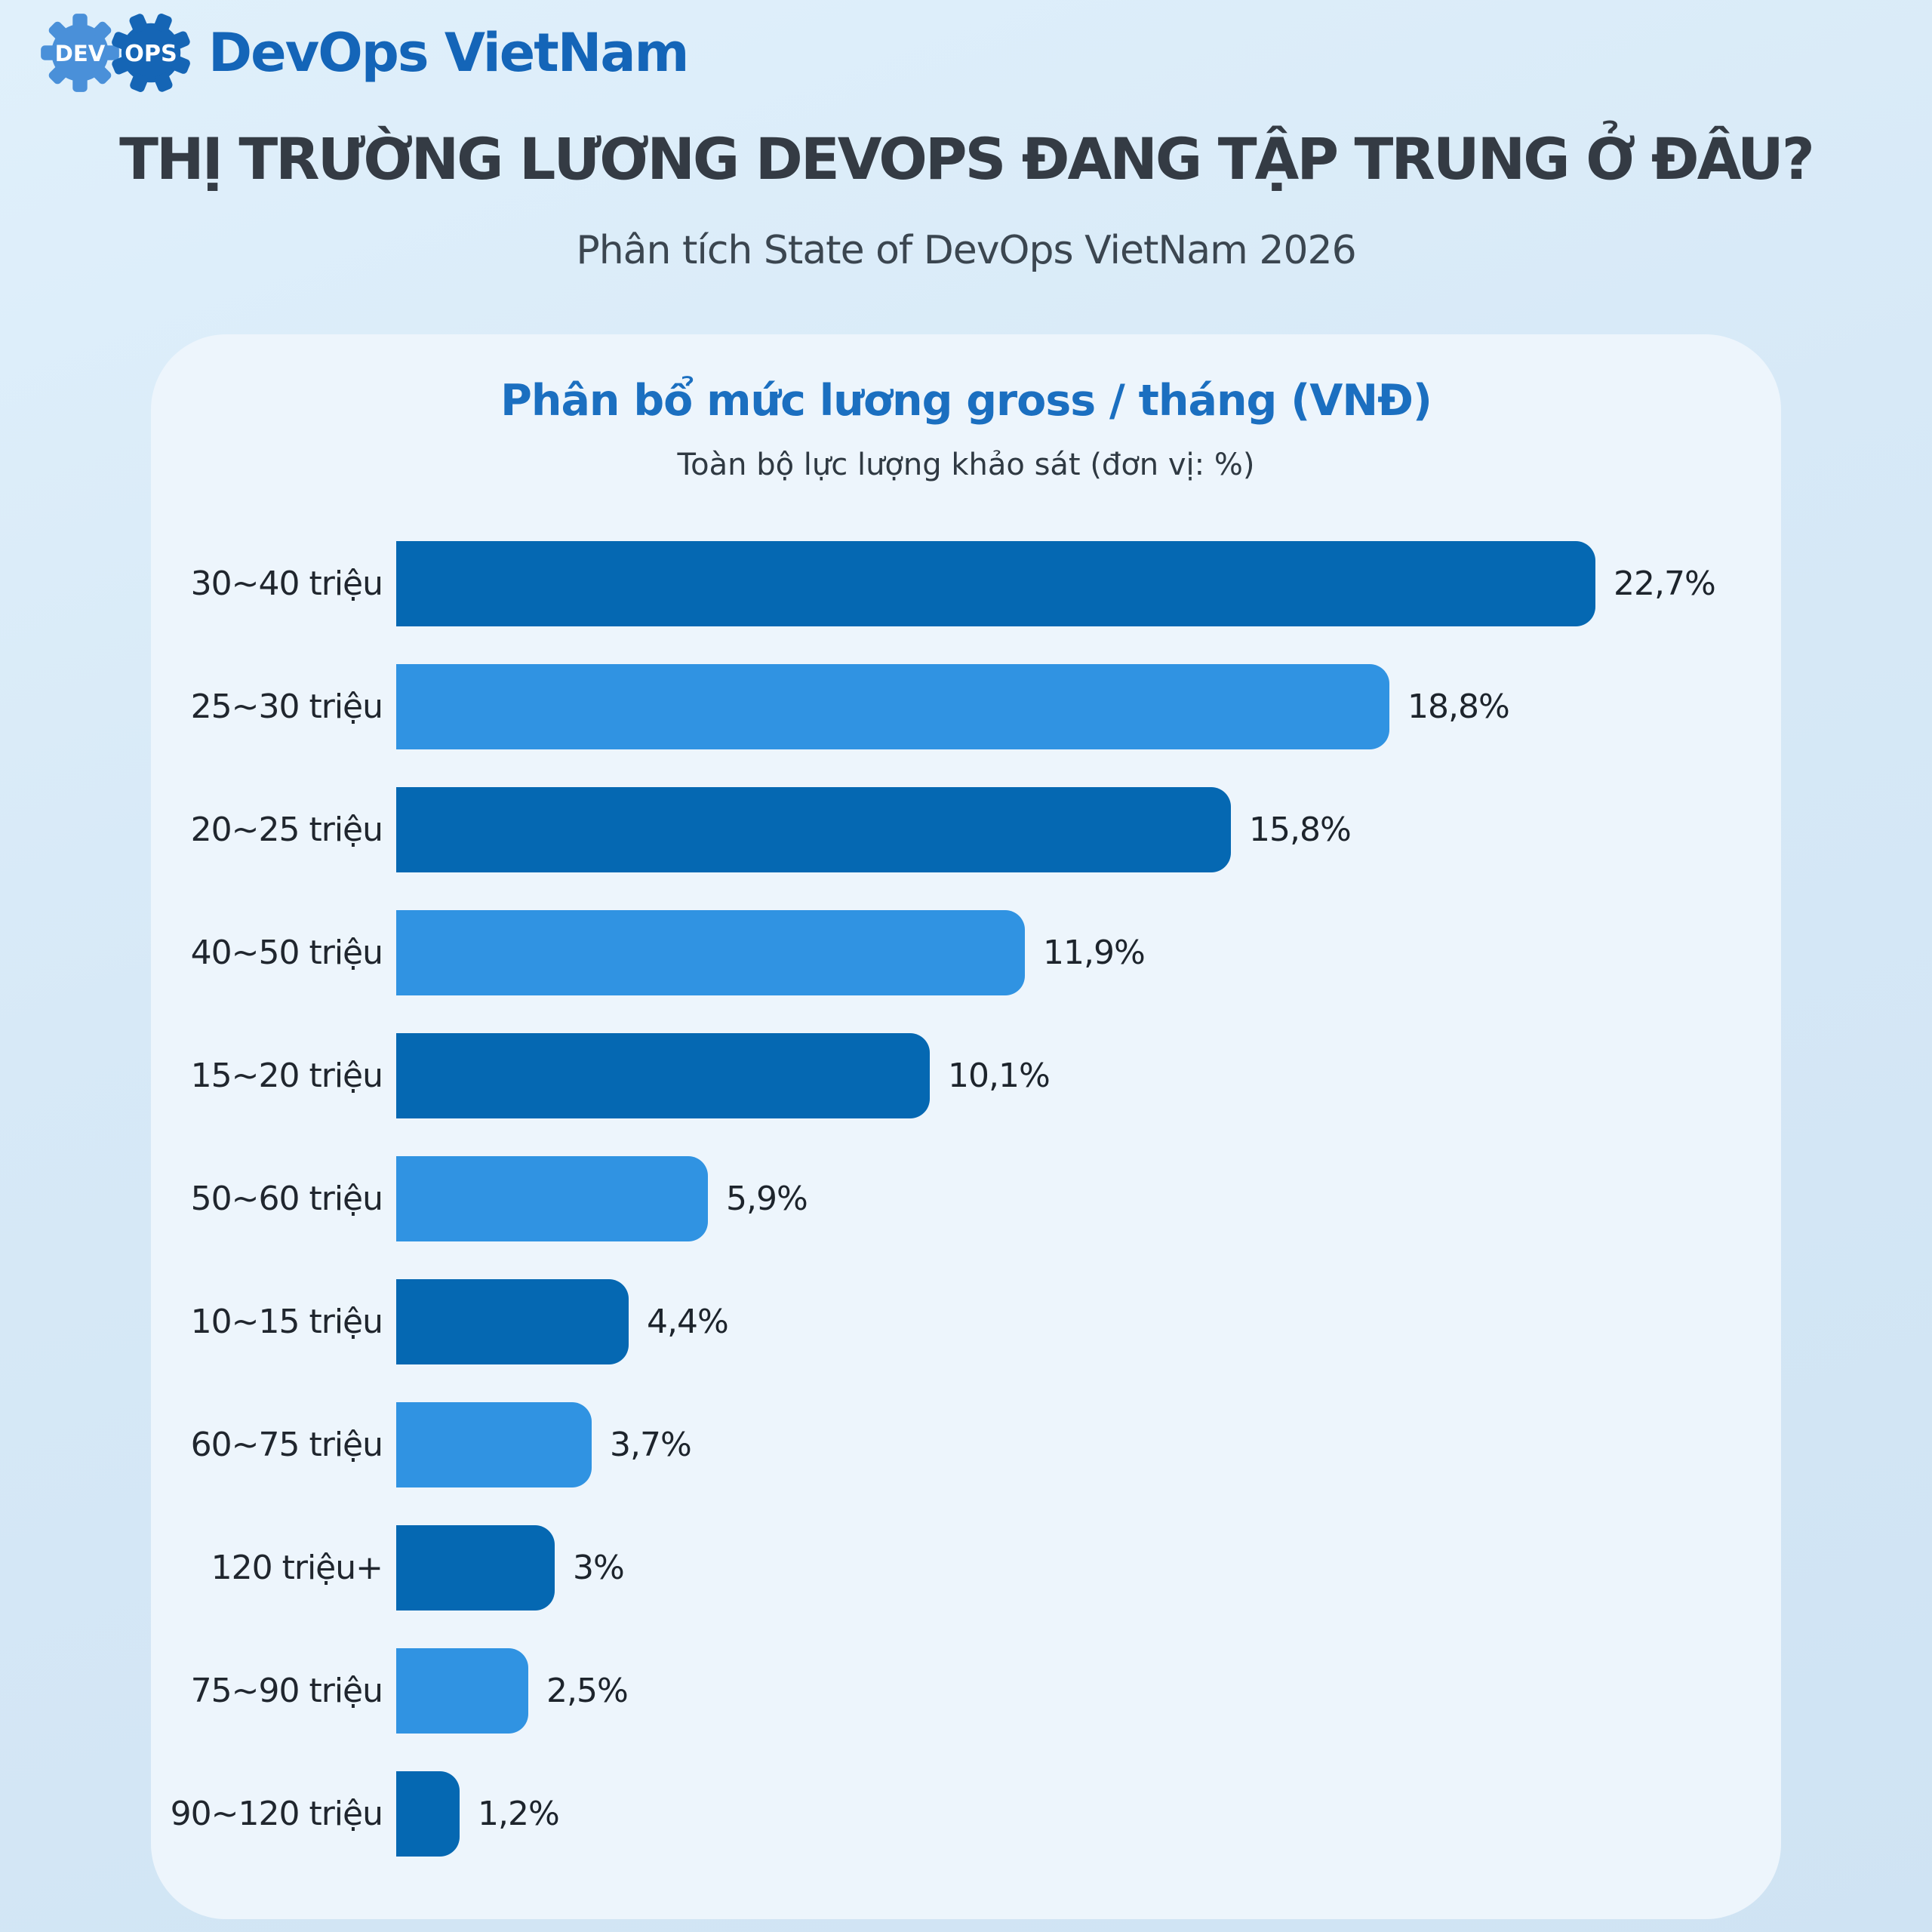  What do you see at coordinates (1088, 1568) in the screenshot?
I see `bar-track: 3%` at bounding box center [1088, 1568].